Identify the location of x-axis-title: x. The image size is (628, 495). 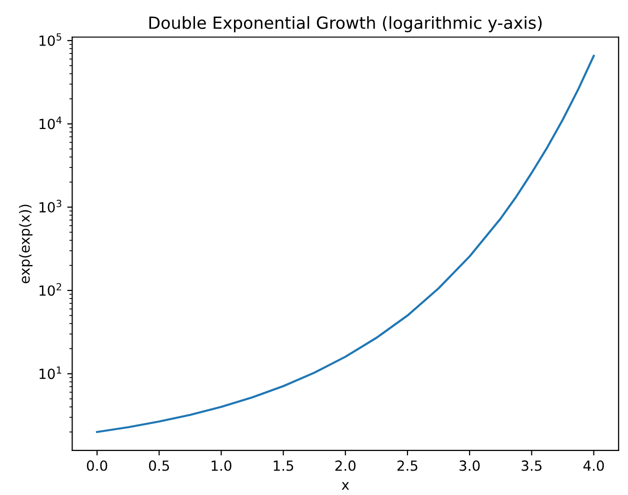
(346, 486).